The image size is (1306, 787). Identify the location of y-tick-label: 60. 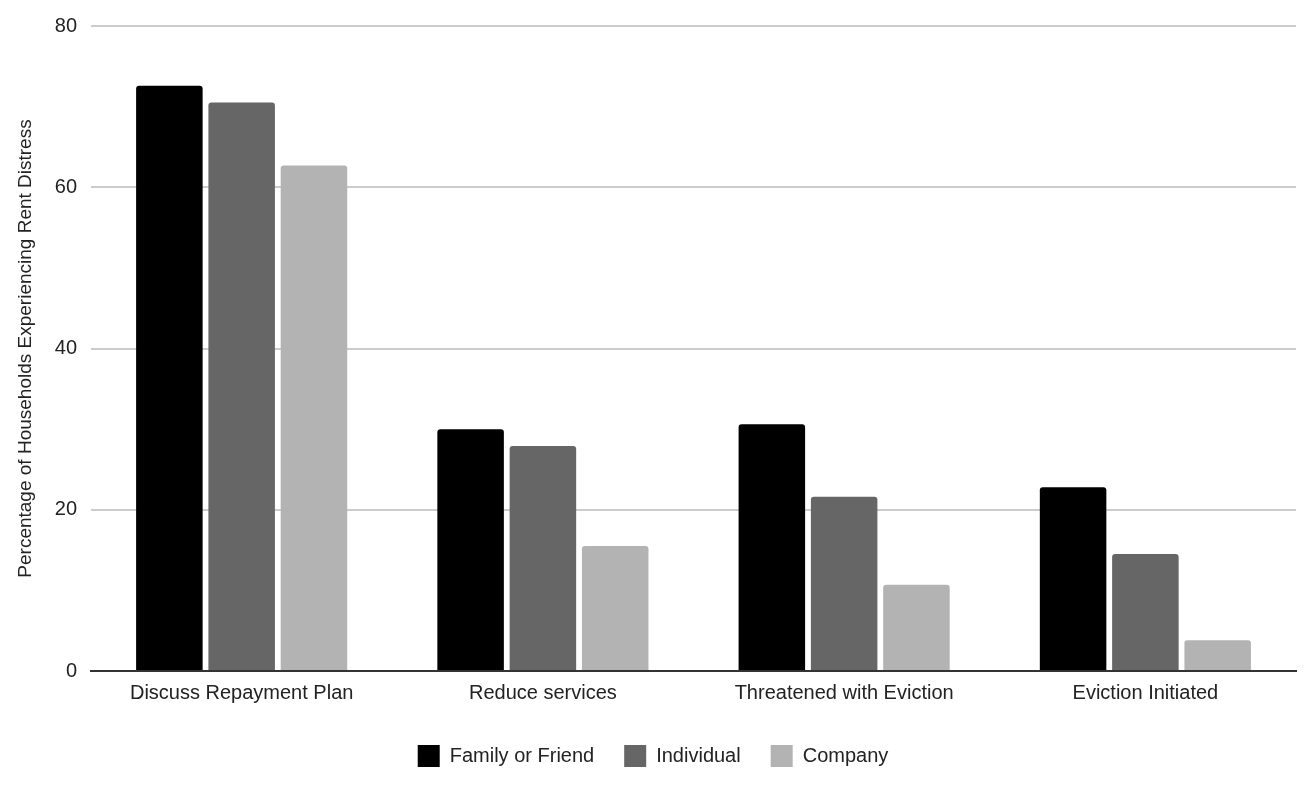
(66, 185).